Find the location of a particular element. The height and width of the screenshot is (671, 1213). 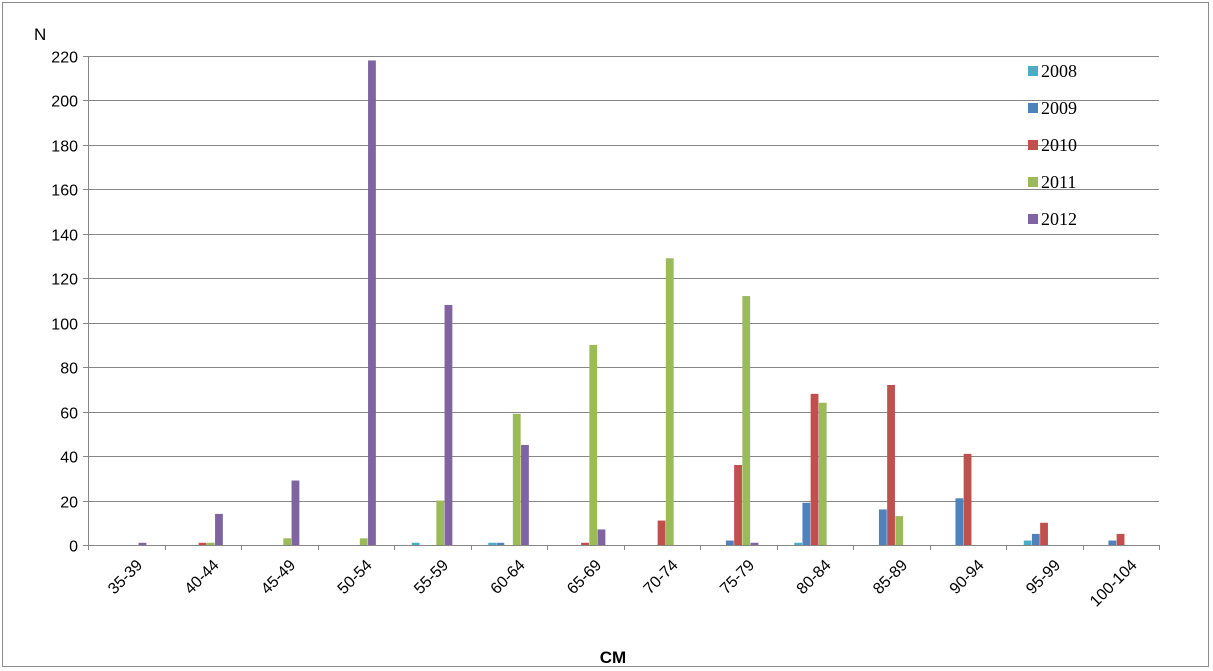

legend-label-2011: 2011 is located at coordinates (1058, 182).